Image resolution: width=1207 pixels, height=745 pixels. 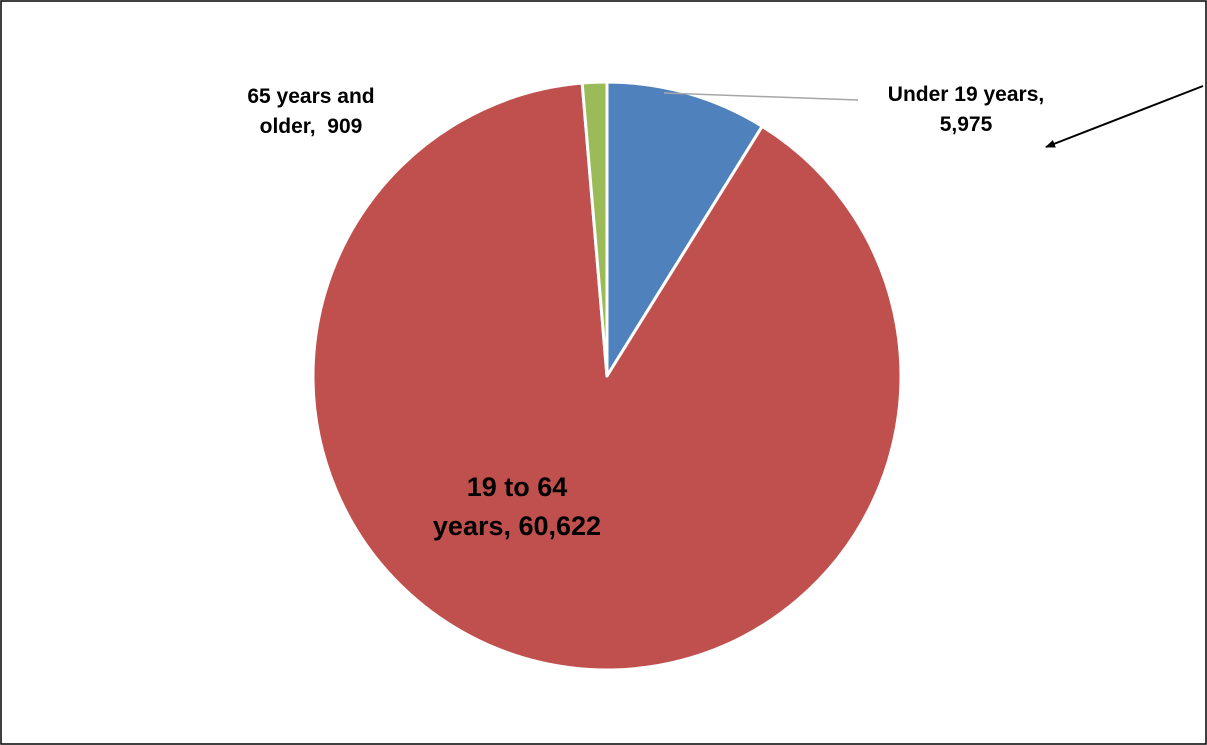 What do you see at coordinates (517, 506) in the screenshot?
I see `slice-data-label-1: 19 to 64 years, 60,622` at bounding box center [517, 506].